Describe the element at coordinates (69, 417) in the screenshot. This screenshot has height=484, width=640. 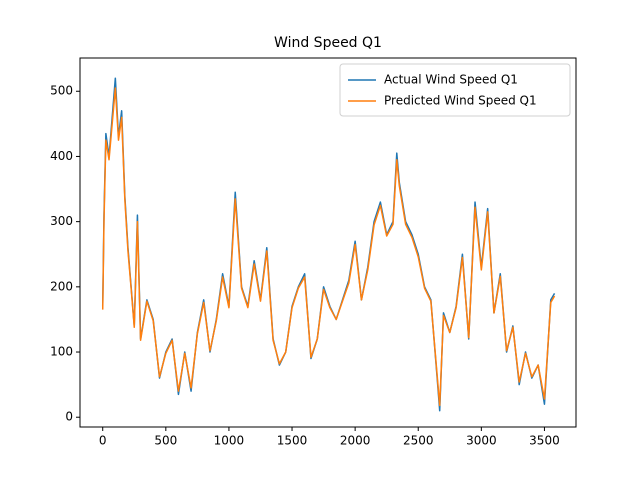
I see `y-tick-label: 0` at that location.